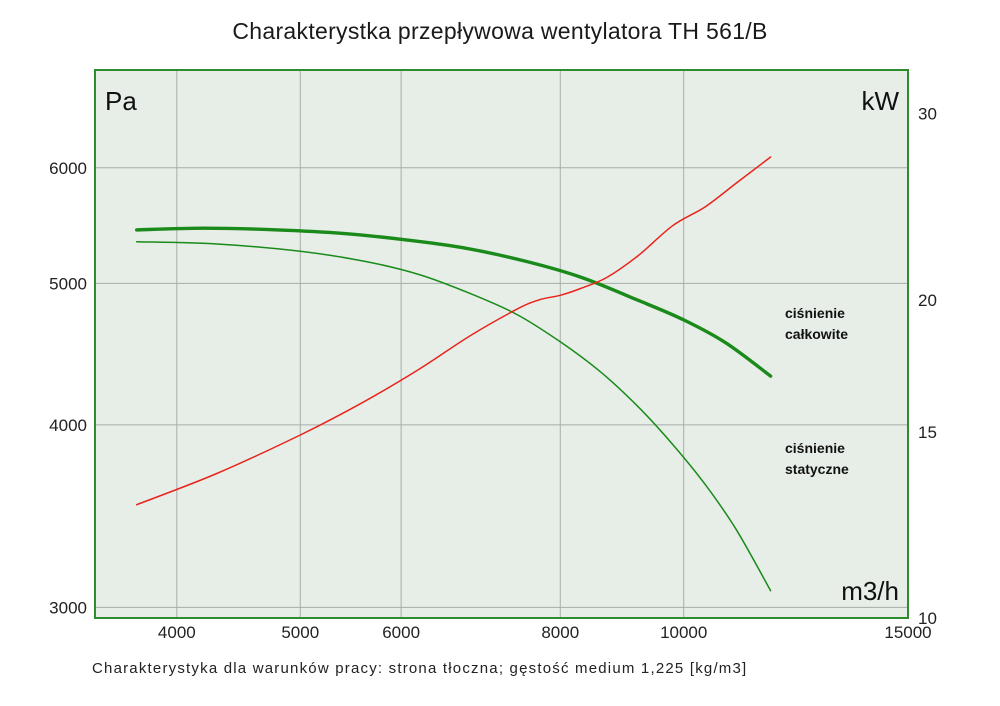  Describe the element at coordinates (68, 425) in the screenshot. I see `y-tick-label: 4000` at that location.